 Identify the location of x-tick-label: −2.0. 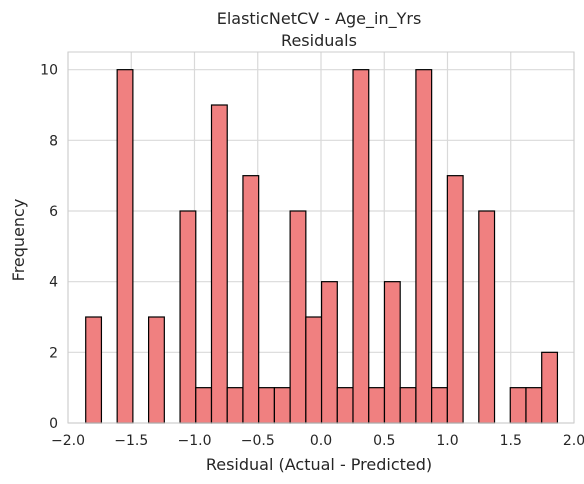
(68, 441).